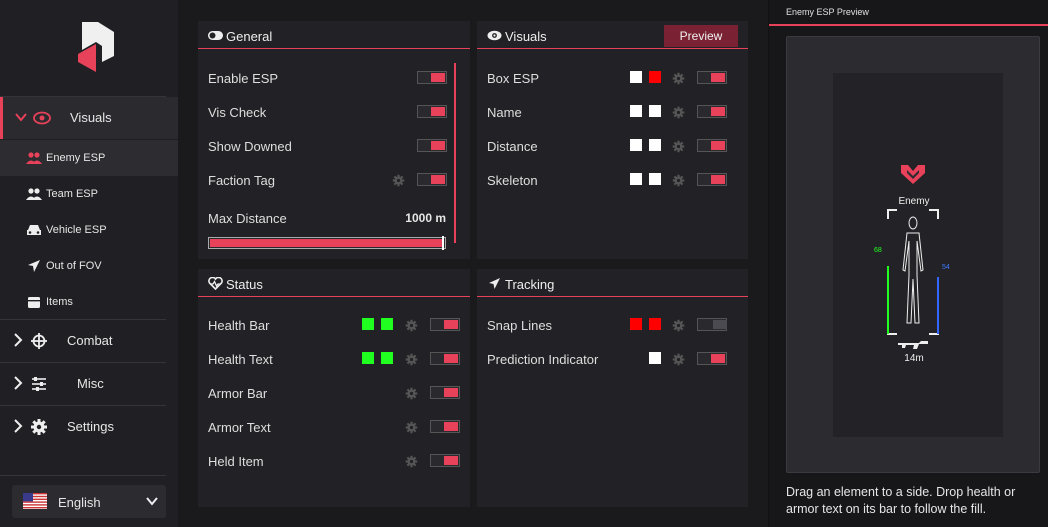 The width and height of the screenshot is (1048, 527). I want to click on row-armor-bar: Armor Bar, so click(334, 393).